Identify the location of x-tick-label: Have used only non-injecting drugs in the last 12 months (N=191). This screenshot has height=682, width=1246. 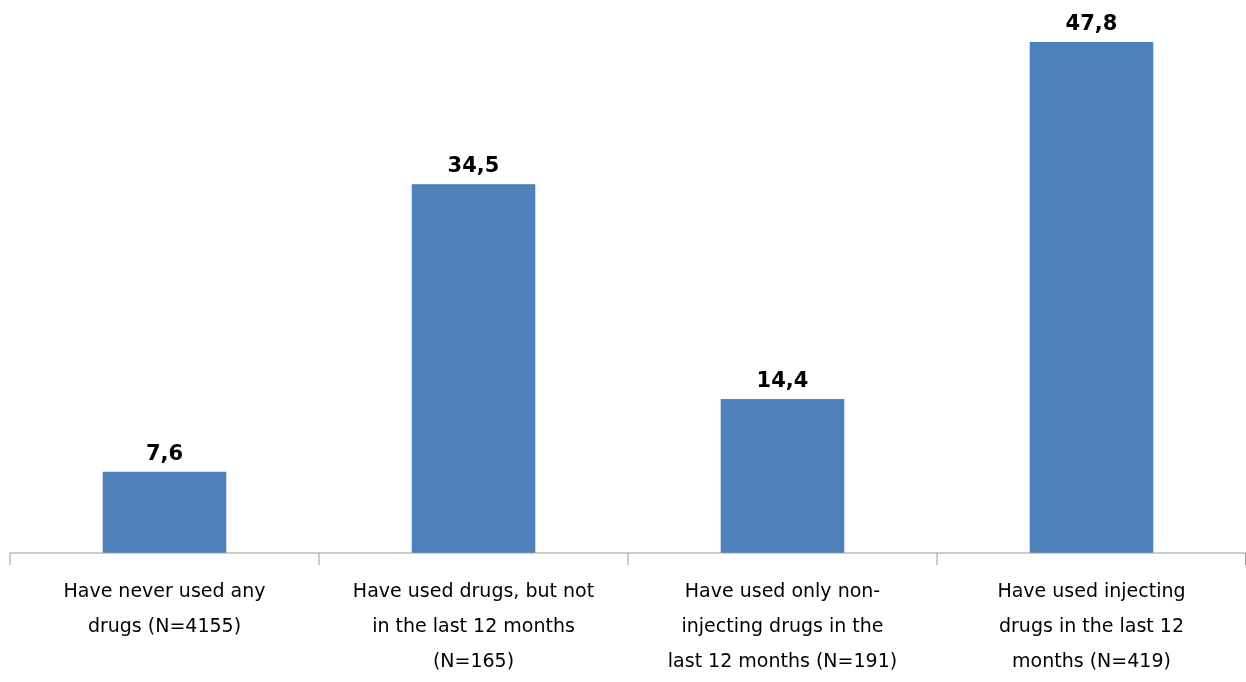
(782, 625).